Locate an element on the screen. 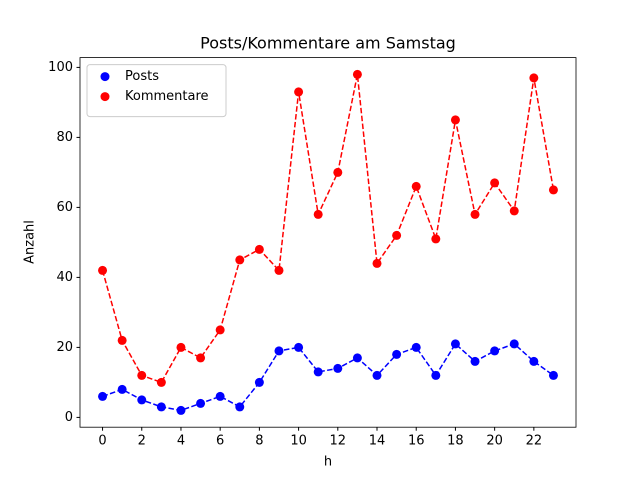 This screenshot has height=480, width=640. x-tick-label: 22 is located at coordinates (534, 441).